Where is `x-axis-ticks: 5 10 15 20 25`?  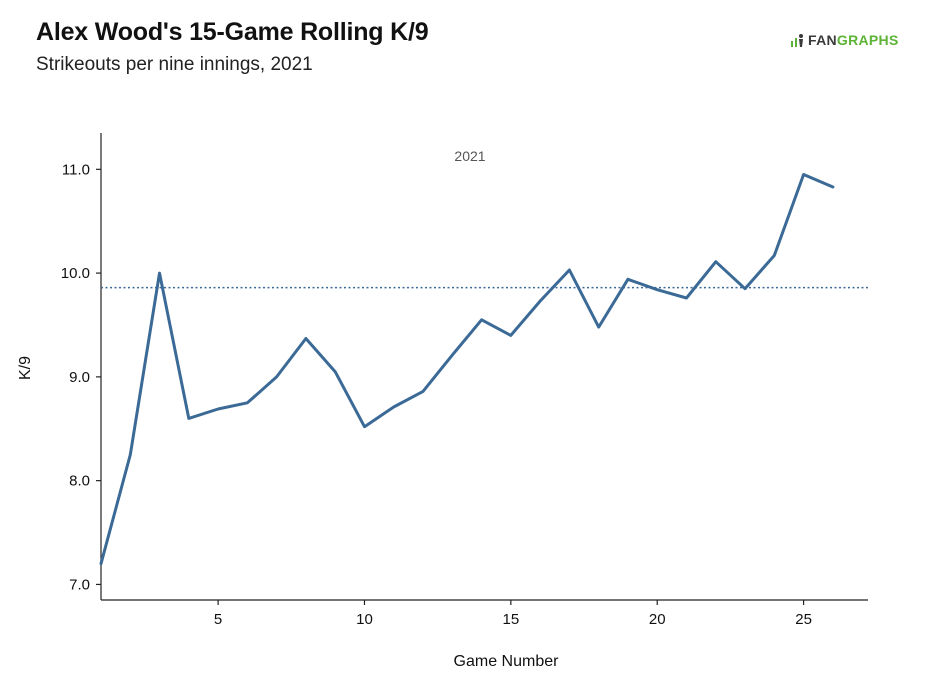 x-axis-ticks: 5 10 15 20 25 is located at coordinates (513, 614).